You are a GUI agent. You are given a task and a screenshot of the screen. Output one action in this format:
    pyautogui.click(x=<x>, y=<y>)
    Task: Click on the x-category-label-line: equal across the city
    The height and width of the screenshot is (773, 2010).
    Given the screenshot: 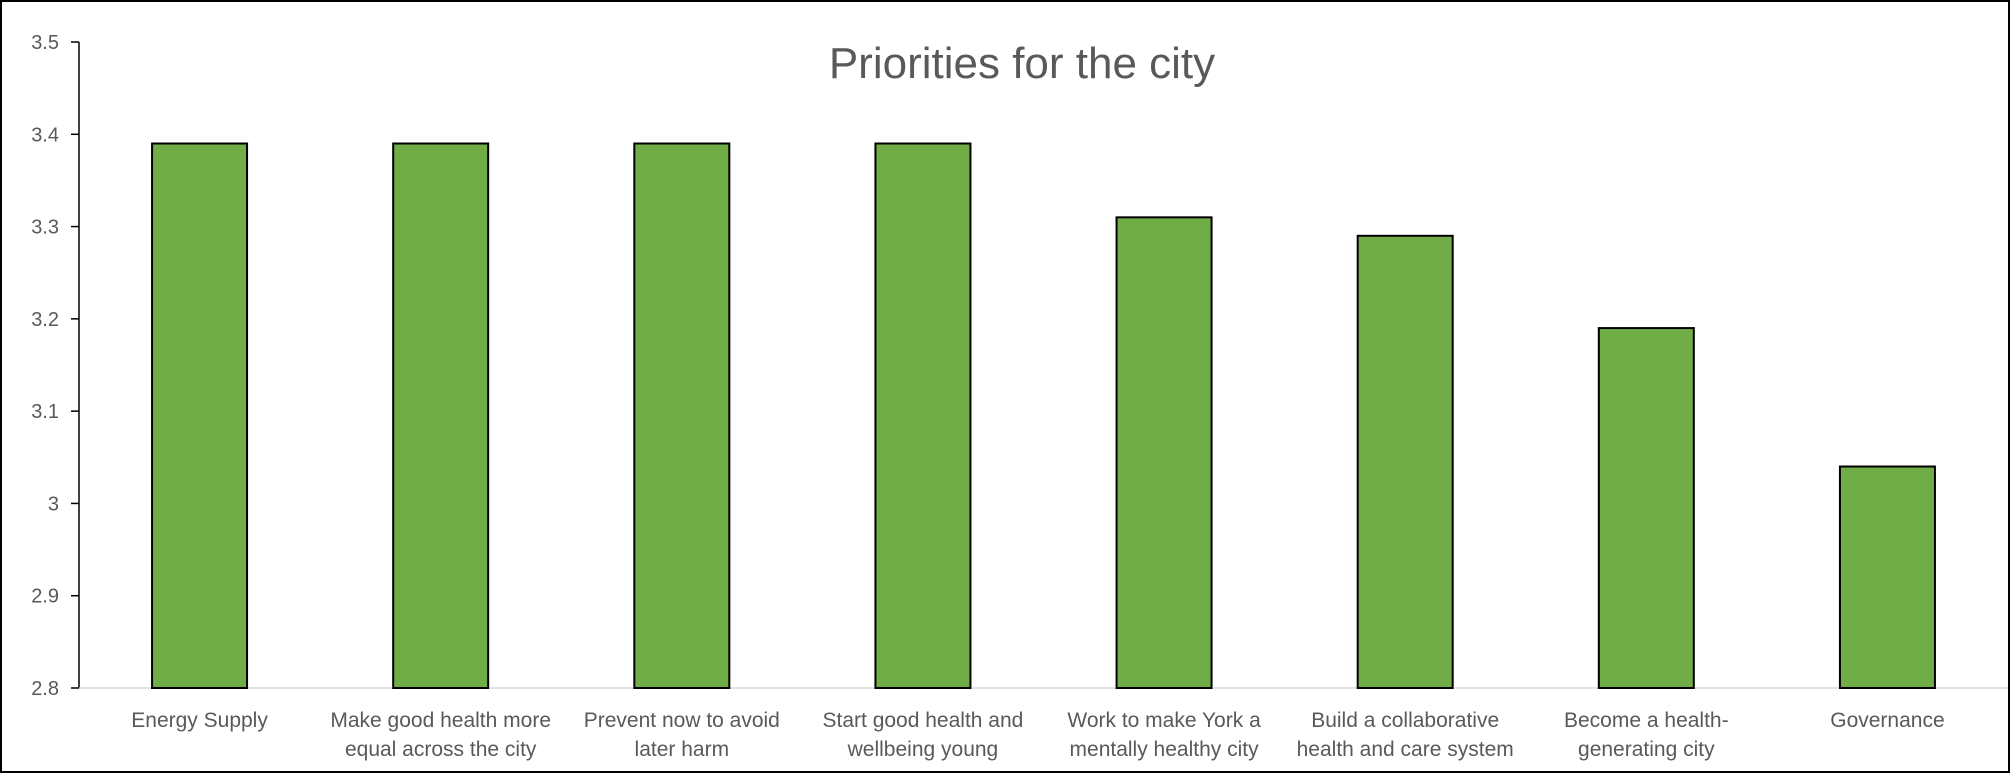 What is the action you would take?
    pyautogui.click(x=441, y=749)
    